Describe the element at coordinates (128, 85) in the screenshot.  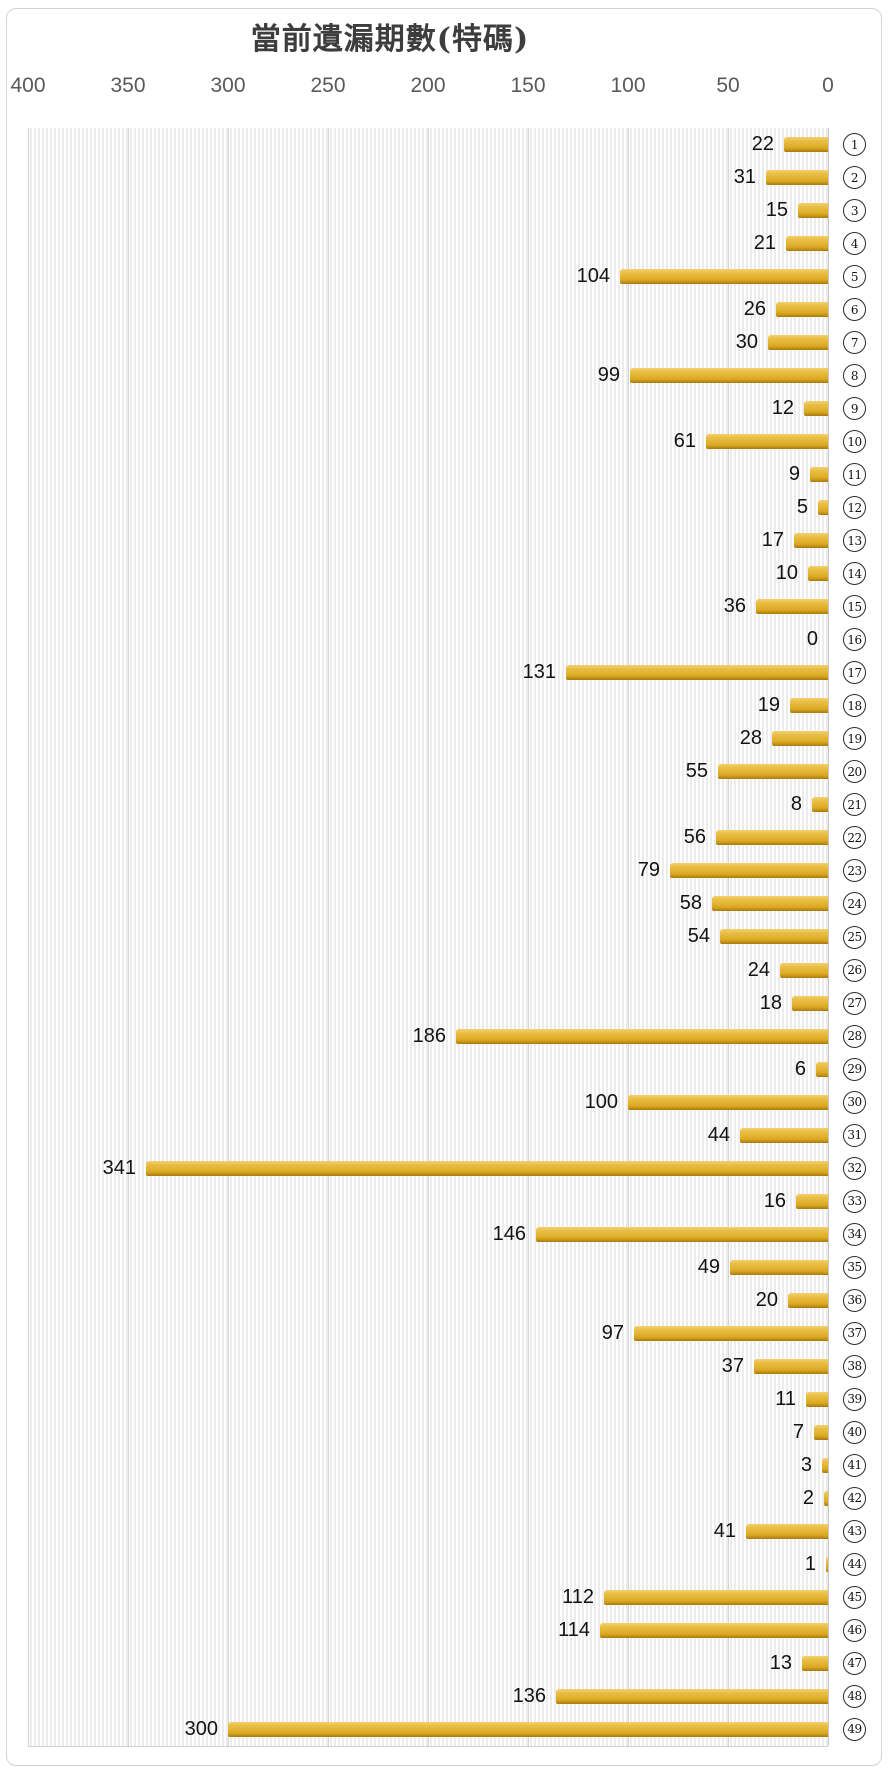
I see `x-axis-tick-label: 350` at that location.